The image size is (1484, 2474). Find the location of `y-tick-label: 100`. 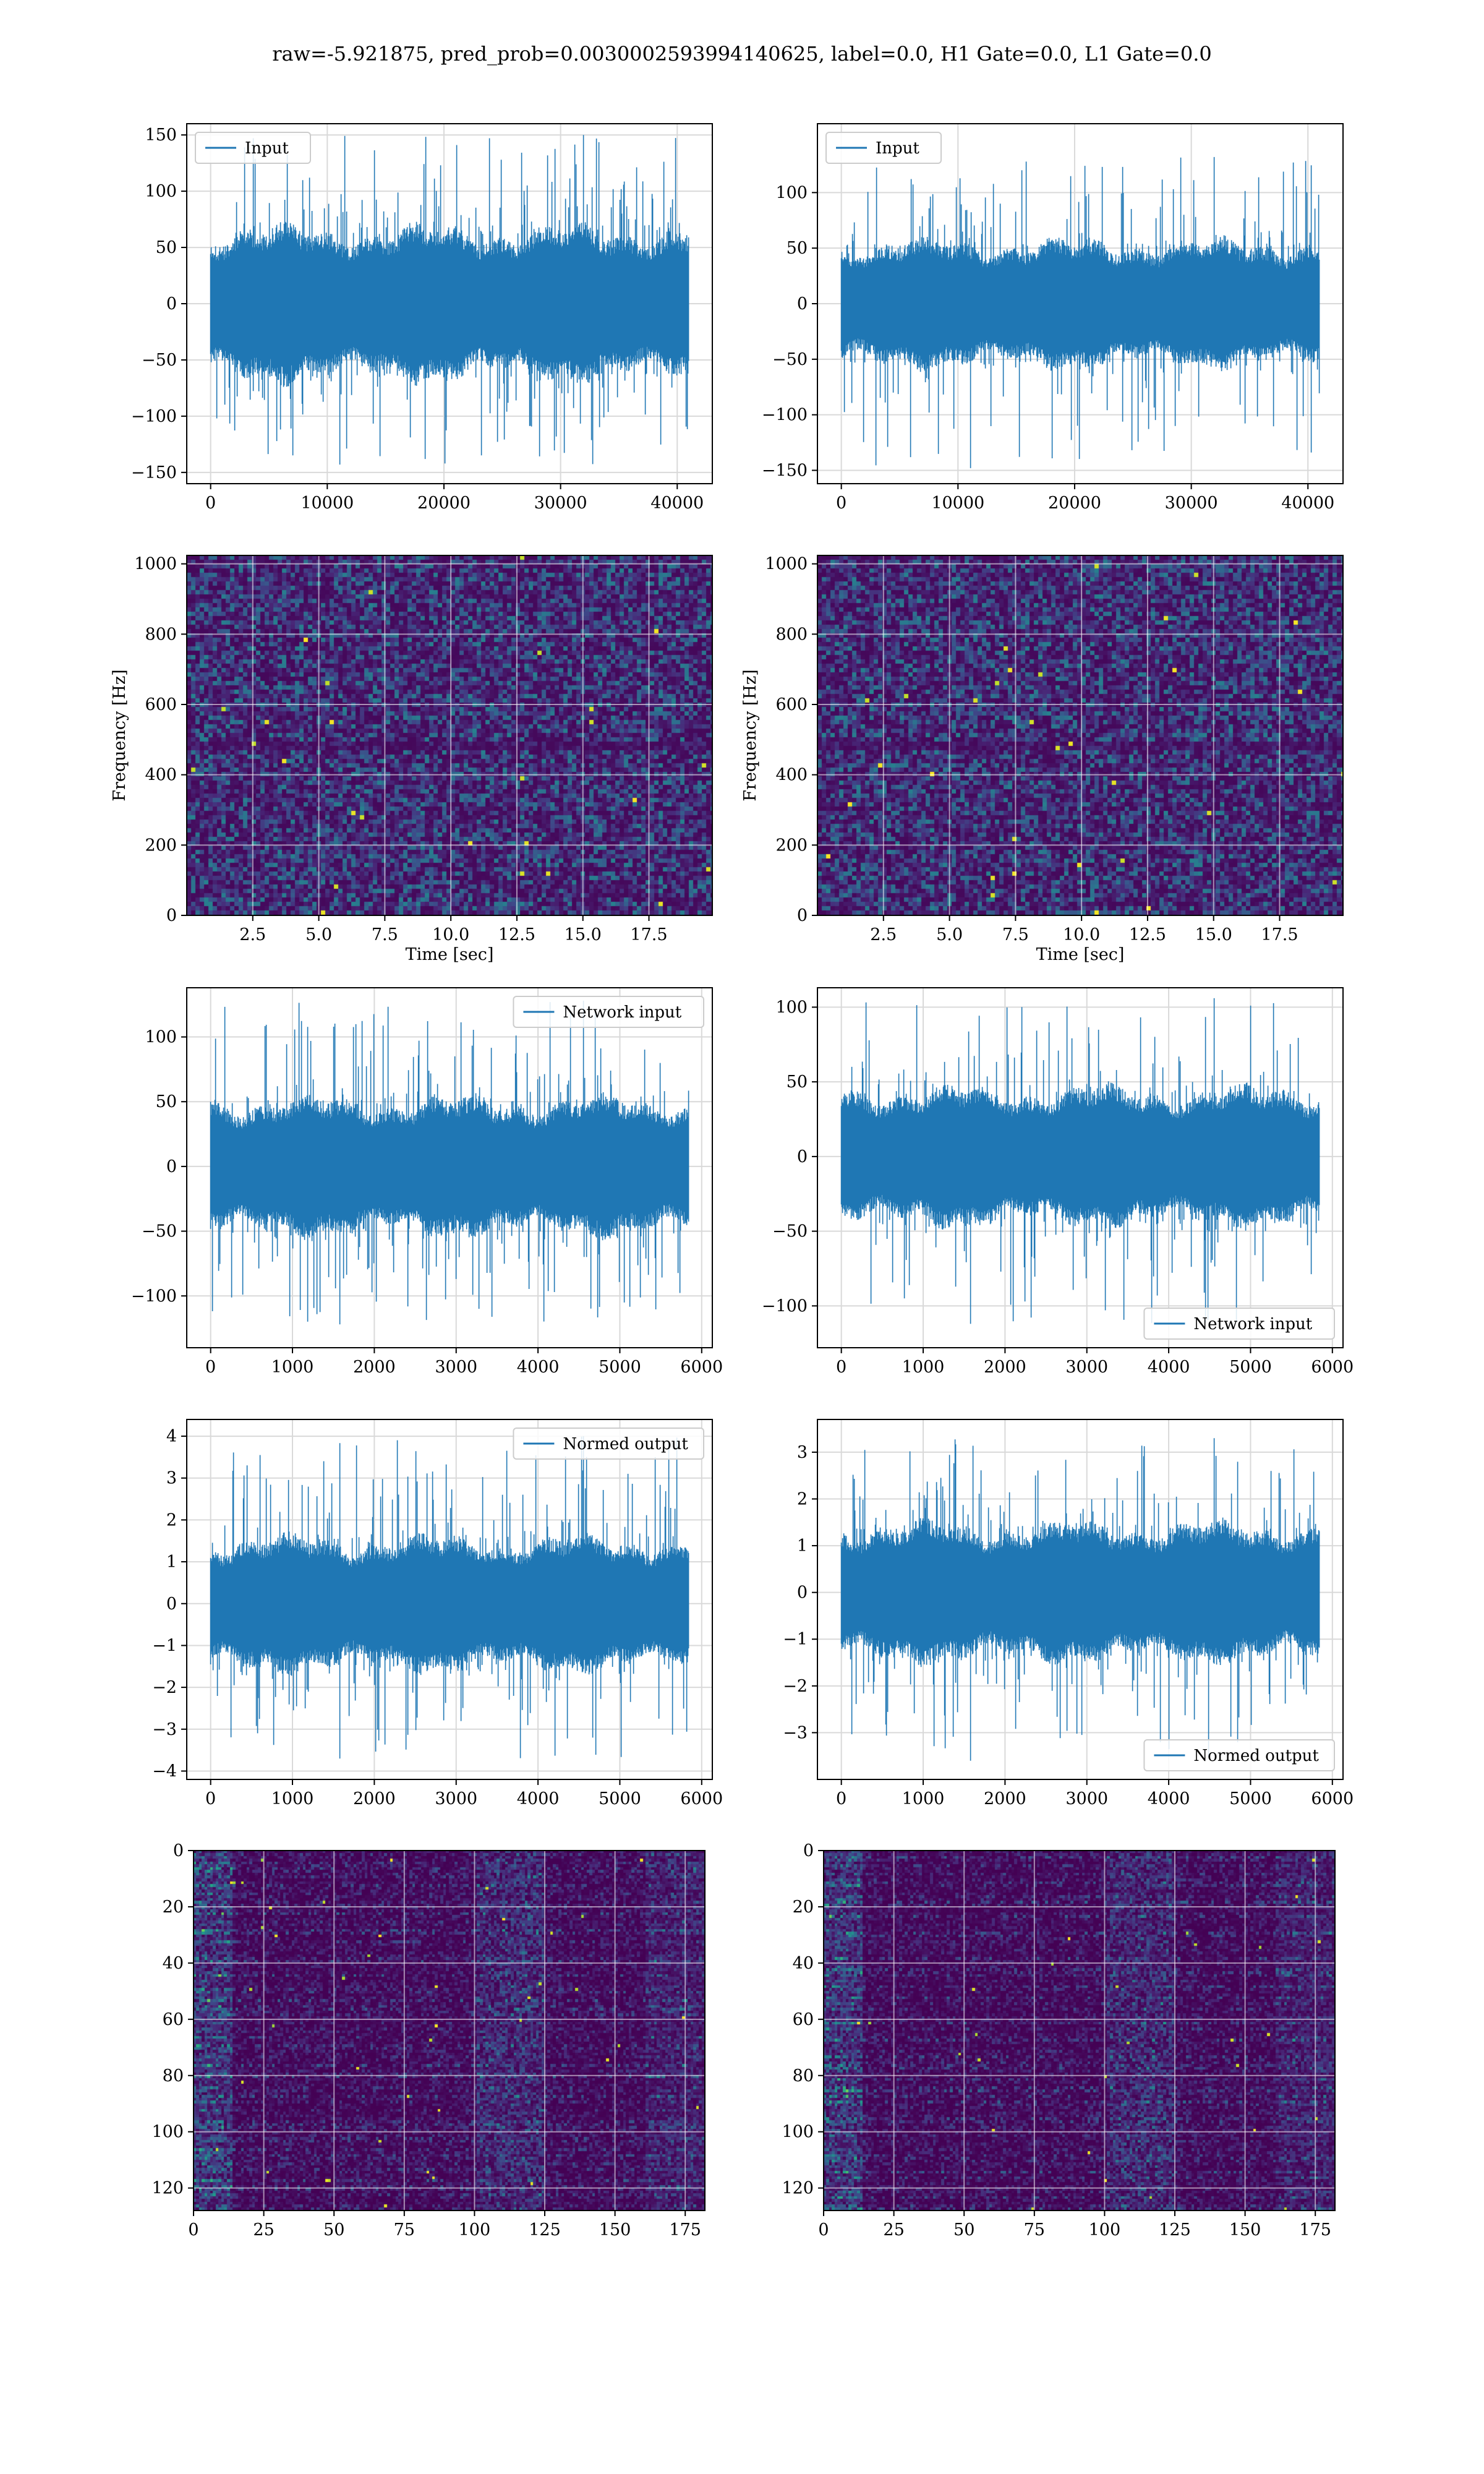

y-tick-label: 100 is located at coordinates (798, 2132).